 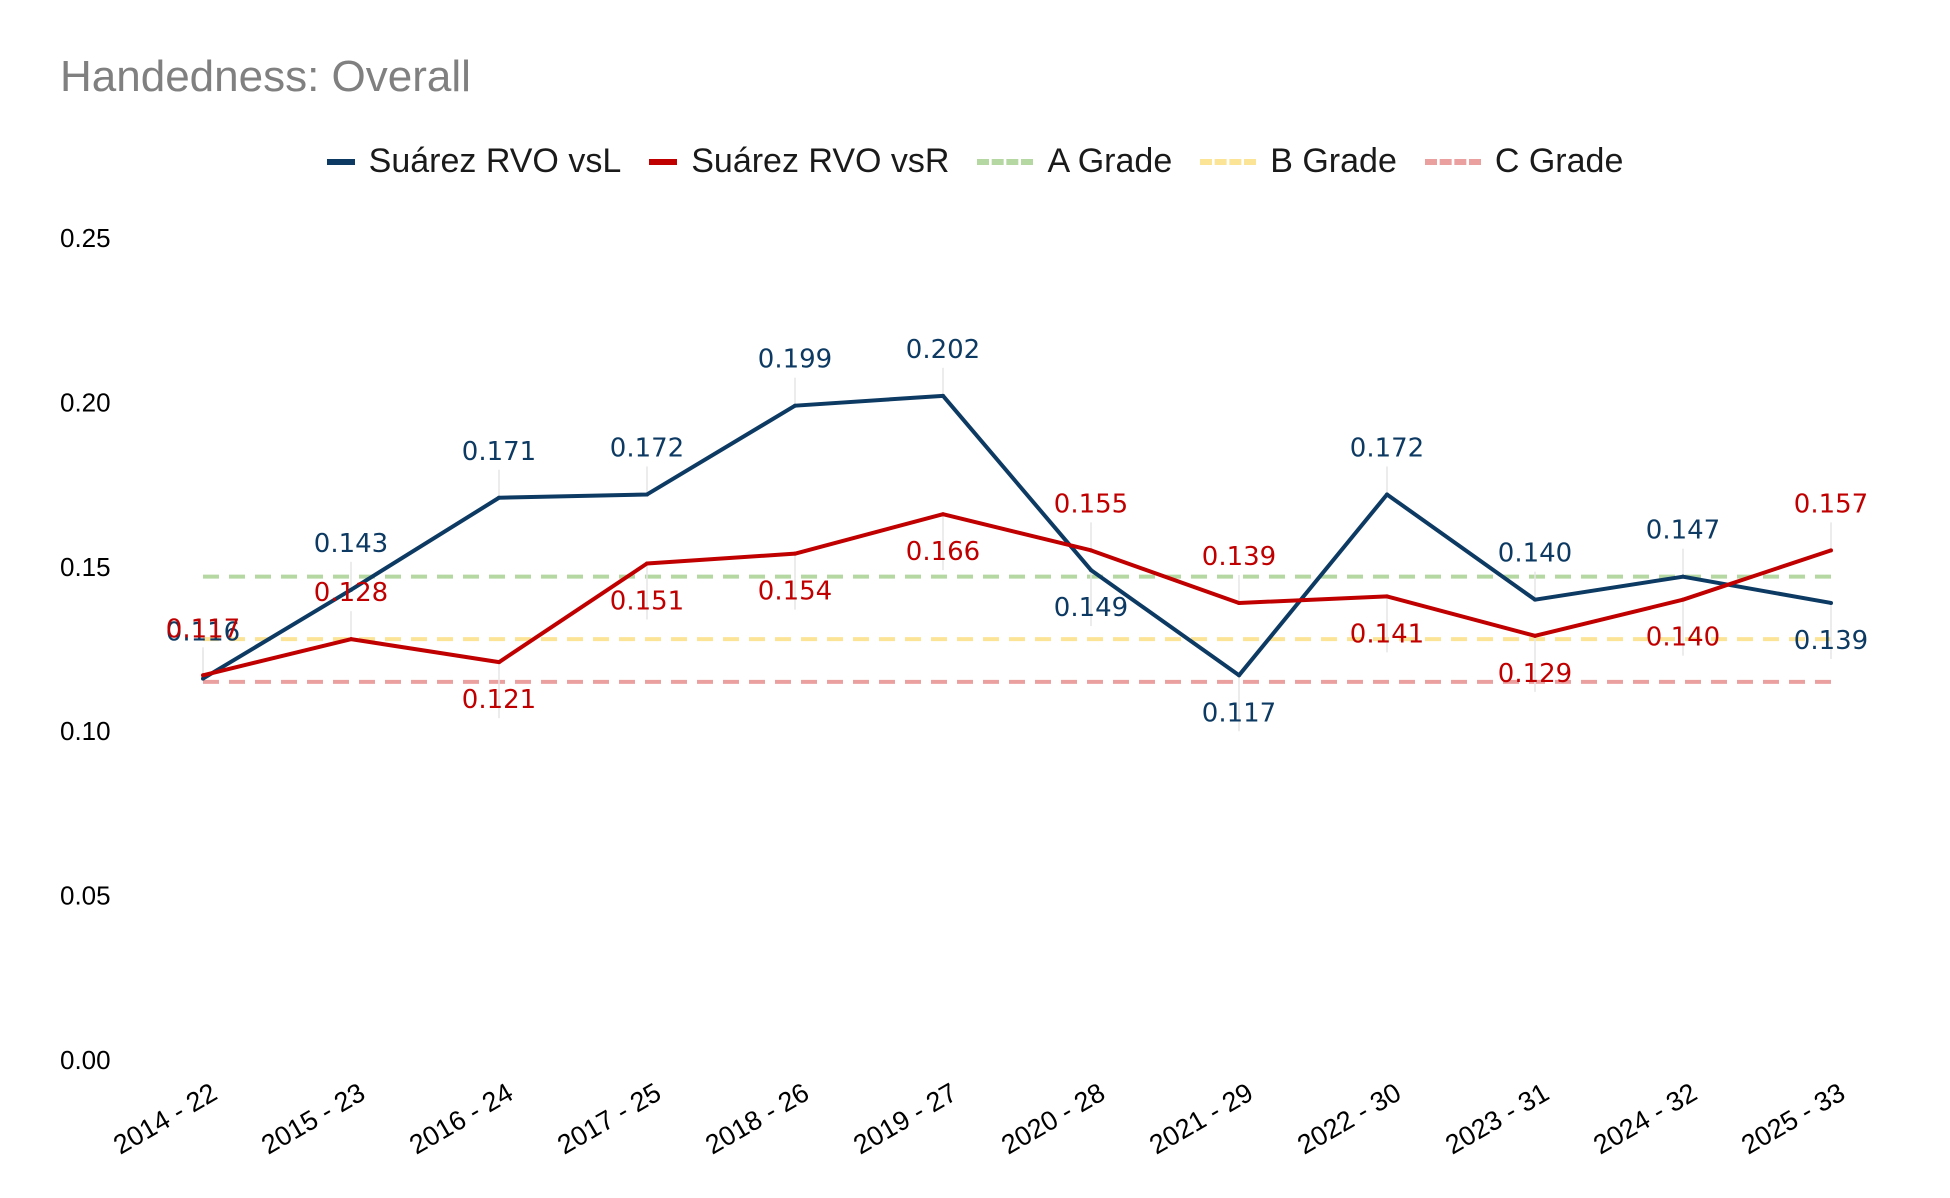 What do you see at coordinates (499, 452) in the screenshot?
I see `data-label-vsl: 0.171` at bounding box center [499, 452].